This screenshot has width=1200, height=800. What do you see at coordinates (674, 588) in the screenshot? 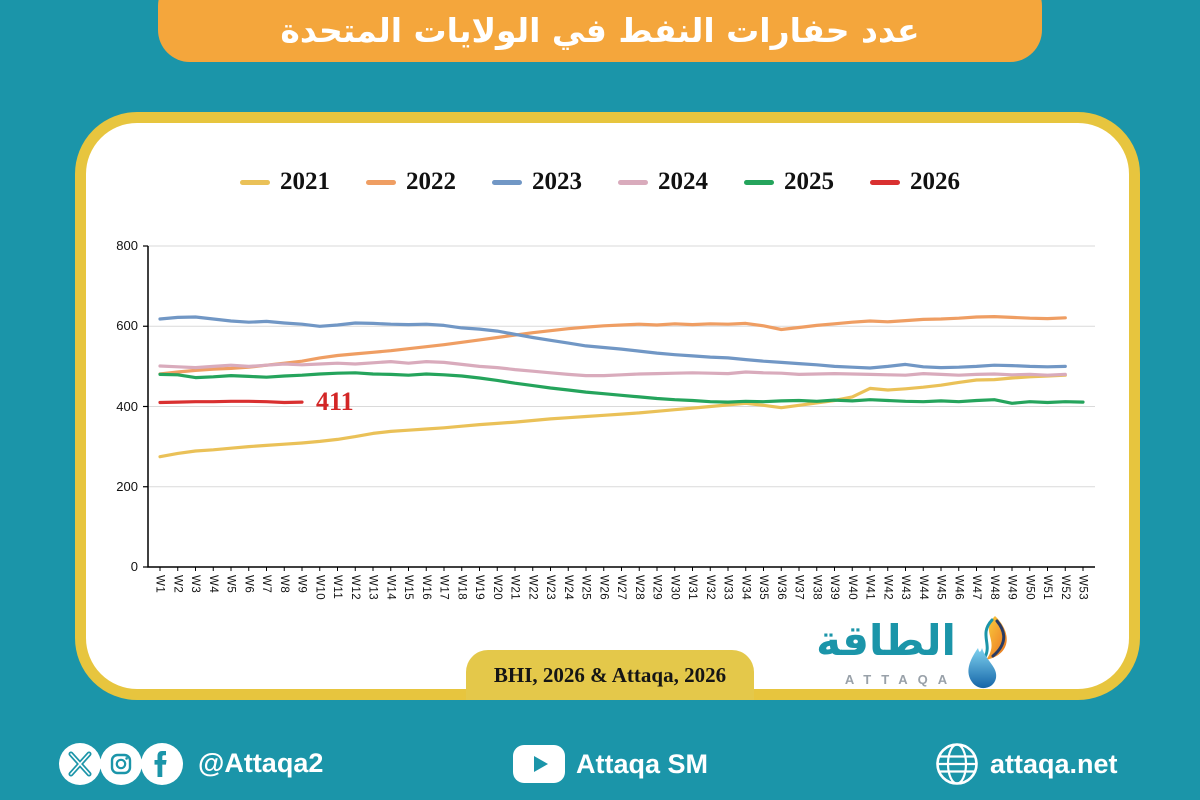
I see `x-axis-label-W30: W30` at bounding box center [674, 588].